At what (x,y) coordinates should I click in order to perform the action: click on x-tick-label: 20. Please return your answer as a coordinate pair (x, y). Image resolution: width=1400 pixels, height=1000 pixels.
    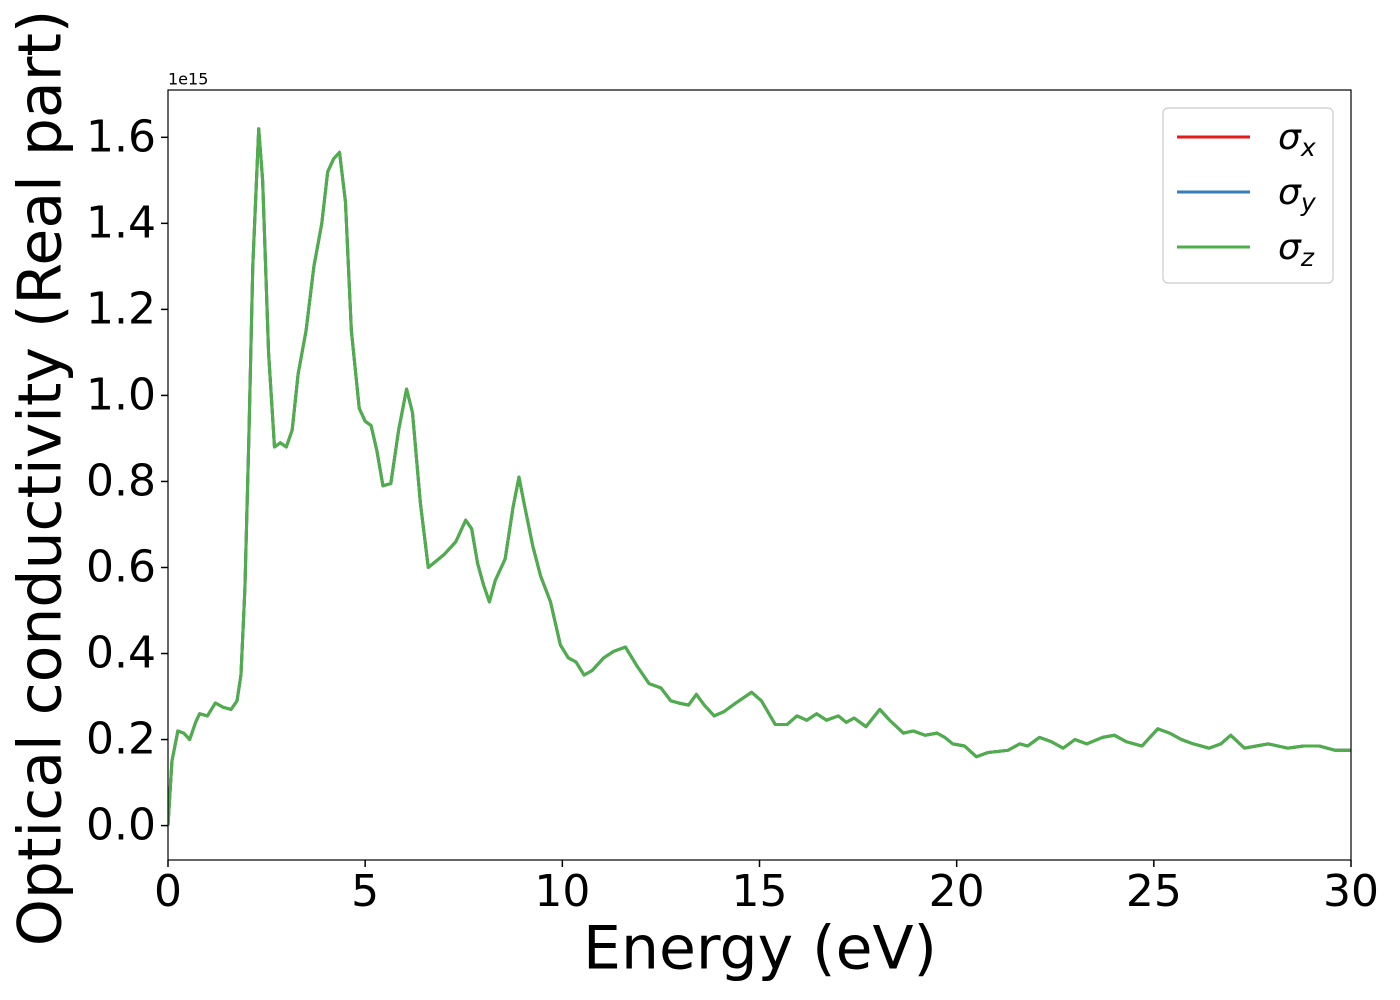
    Looking at the image, I should click on (957, 891).